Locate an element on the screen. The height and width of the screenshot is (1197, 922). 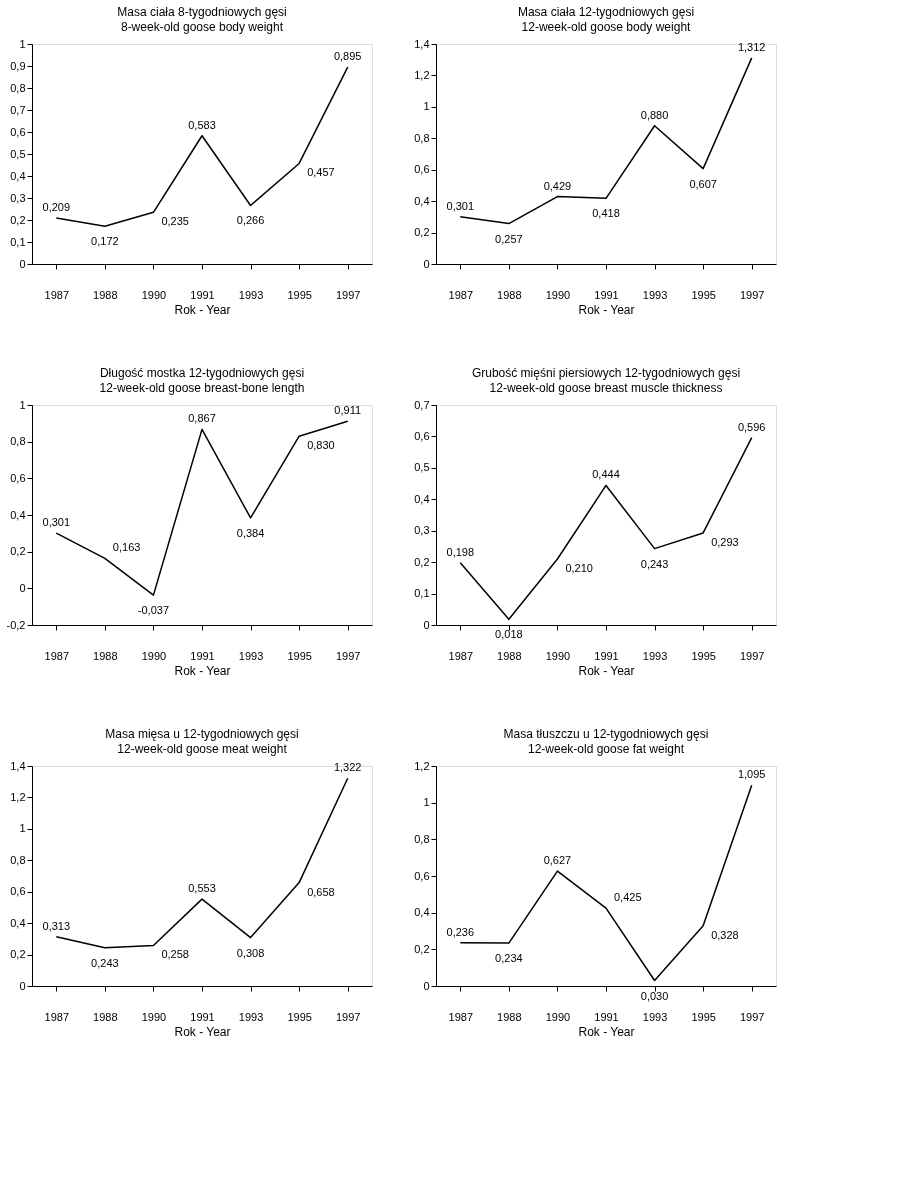
data-label: 0,209 is located at coordinates (56, 207).